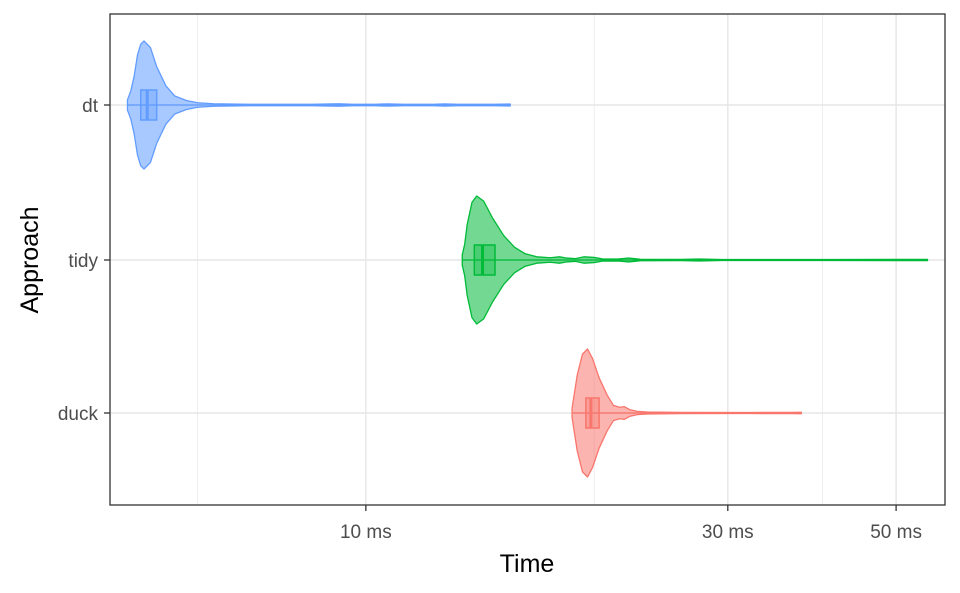 This screenshot has height=593, width=960. What do you see at coordinates (686, 413) in the screenshot?
I see `violin-duck` at bounding box center [686, 413].